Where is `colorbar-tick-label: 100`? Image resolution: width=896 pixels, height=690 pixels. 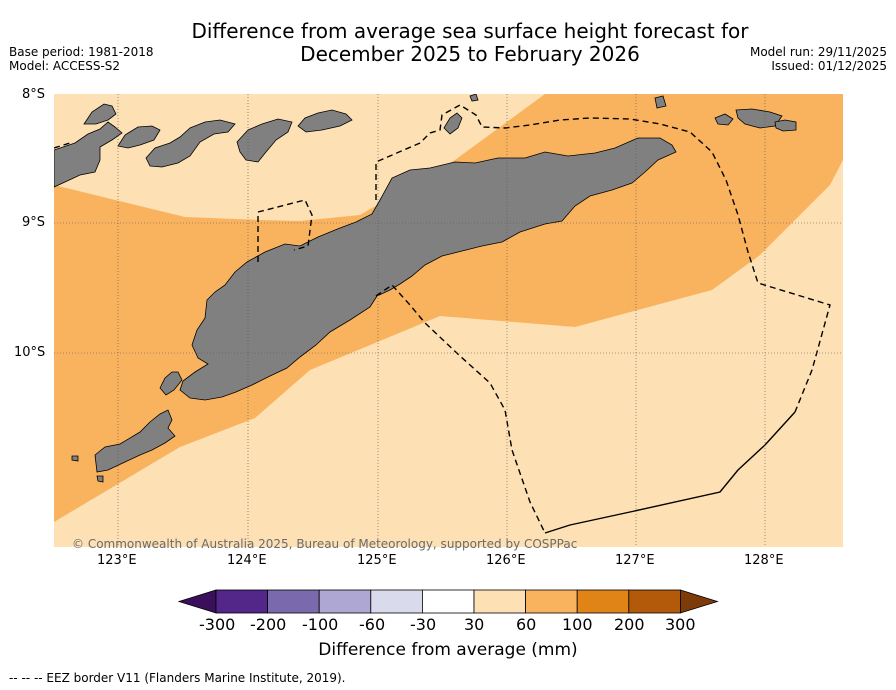 colorbar-tick-label: 100 is located at coordinates (577, 624).